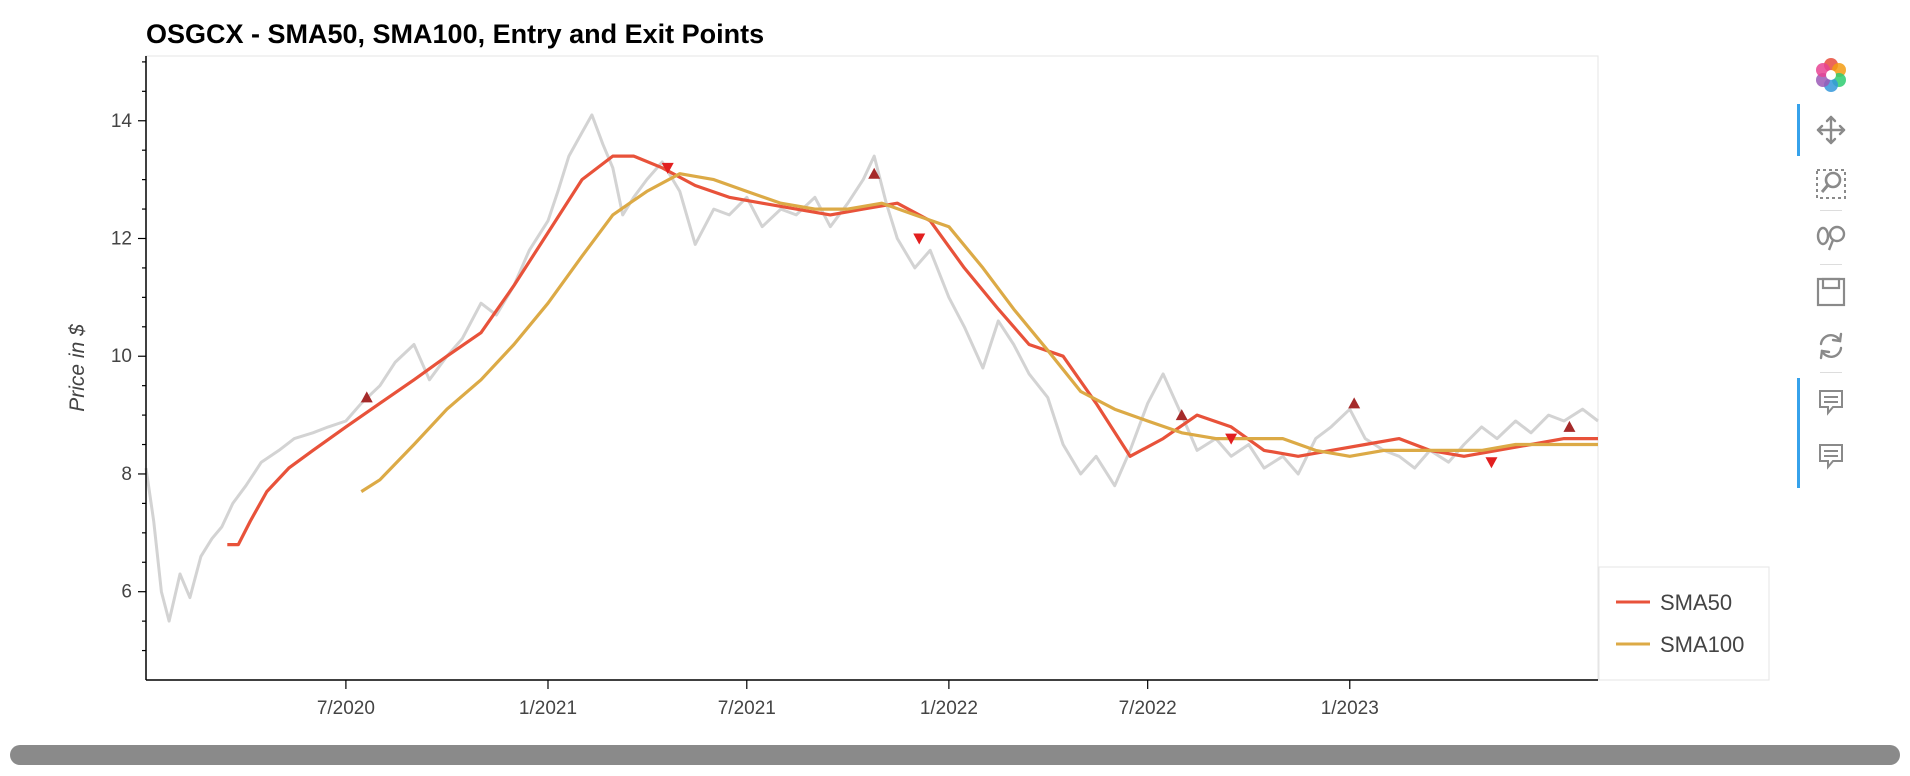 The image size is (1910, 776). Describe the element at coordinates (955, 755) in the screenshot. I see `horizontal-scrollbar` at that location.